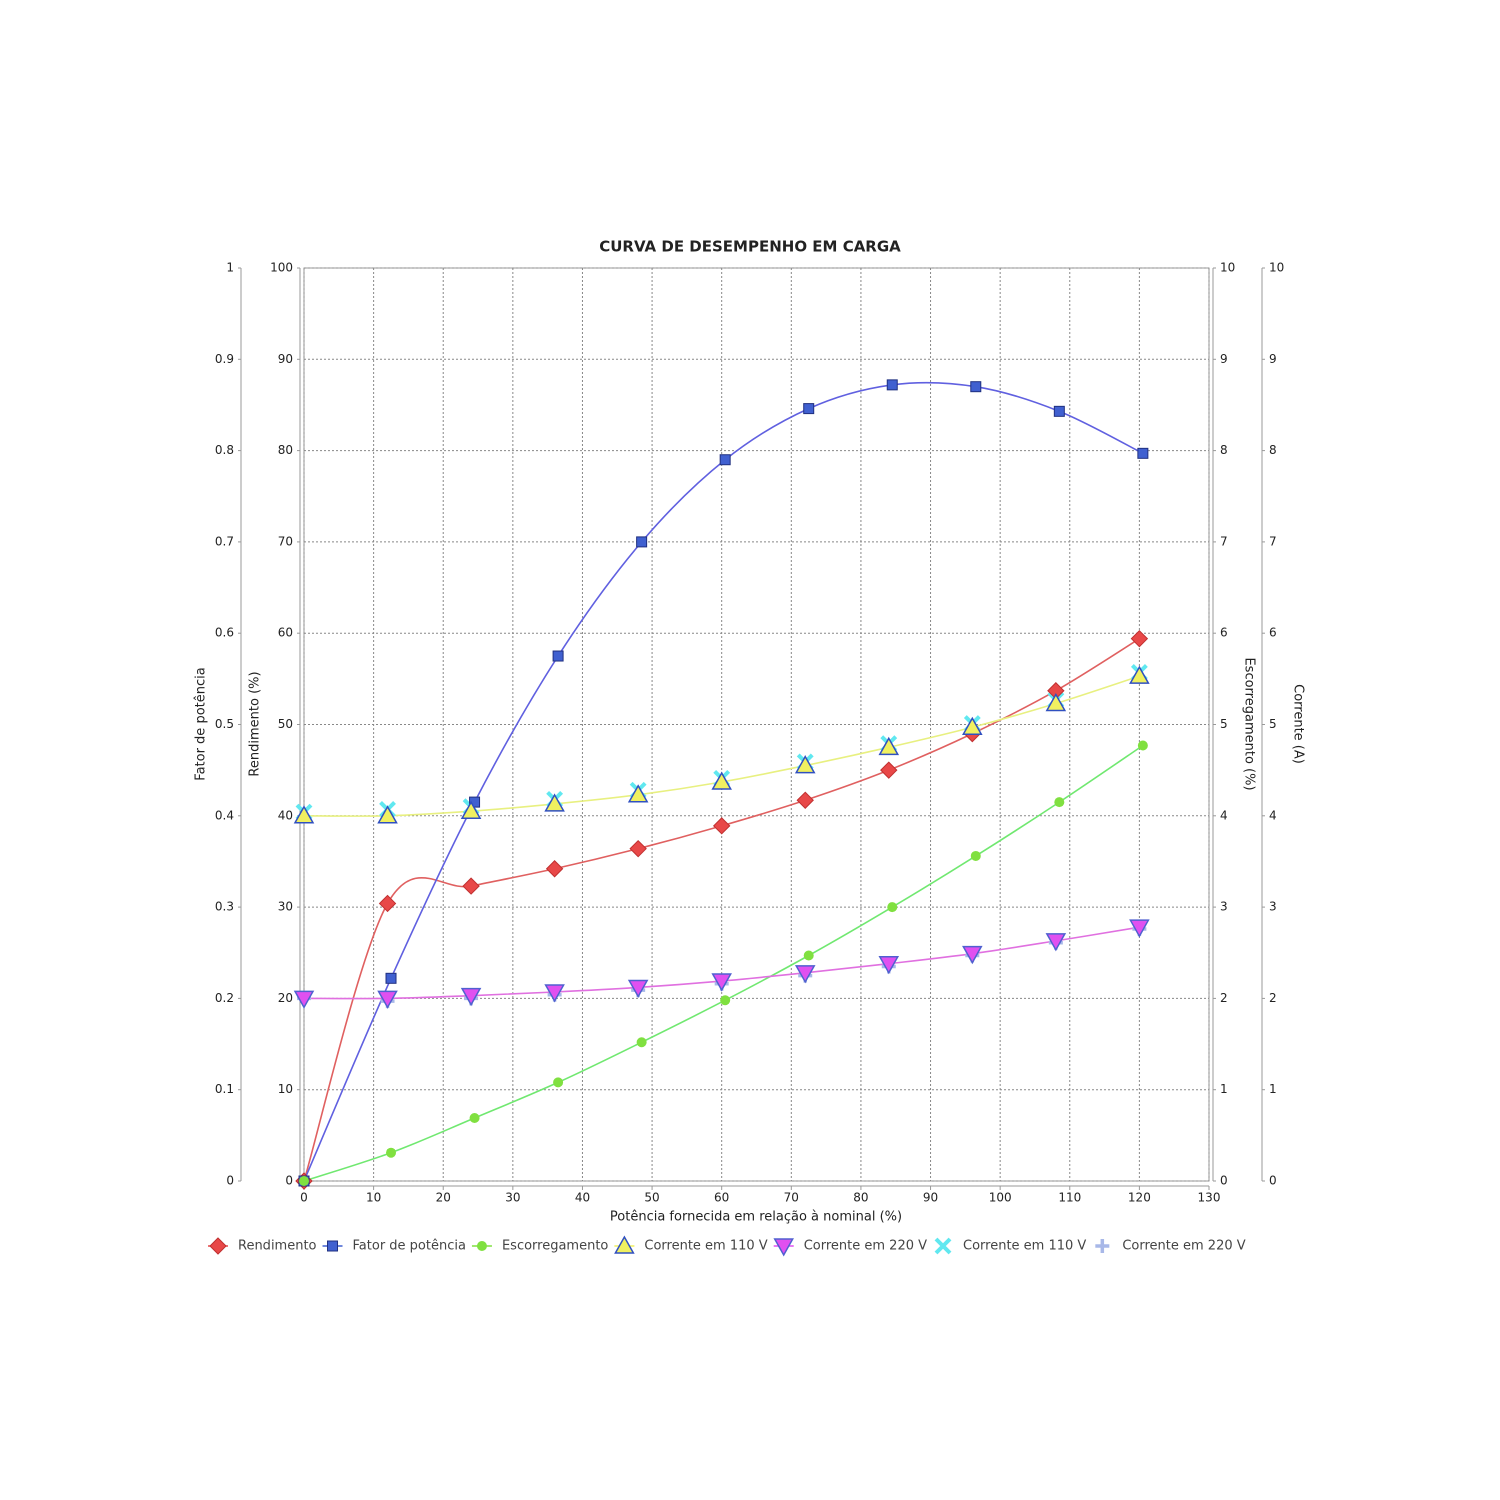 Image resolution: width=1500 pixels, height=1500 pixels. What do you see at coordinates (1224, 907) in the screenshot?
I see `y2-tick-label: 3` at bounding box center [1224, 907].